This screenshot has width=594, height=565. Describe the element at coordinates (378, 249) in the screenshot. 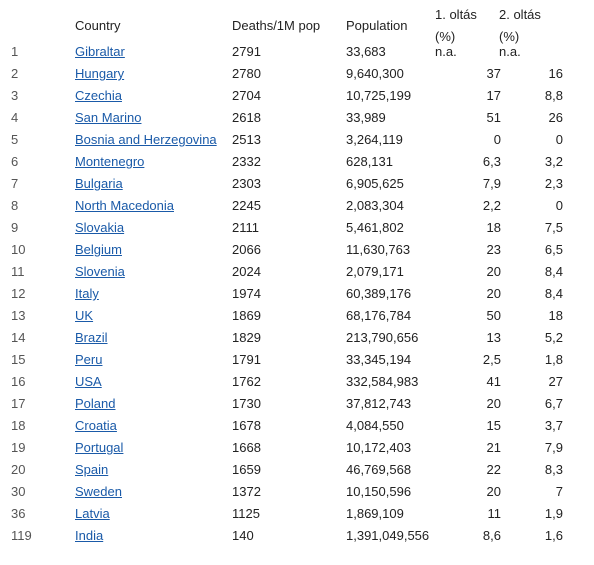

I see `population-cell: 11,630,763` at that location.